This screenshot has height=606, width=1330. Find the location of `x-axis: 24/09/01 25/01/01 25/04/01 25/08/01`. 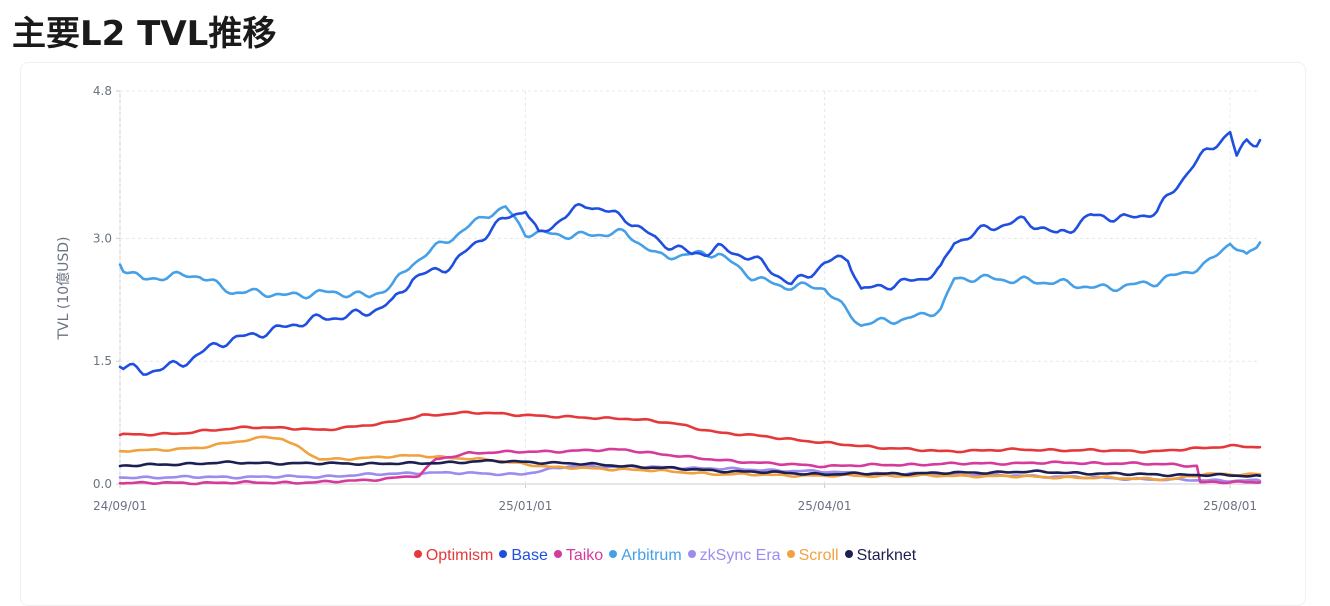

x-axis: 24/09/01 25/01/01 25/04/01 25/08/01 is located at coordinates (675, 498).